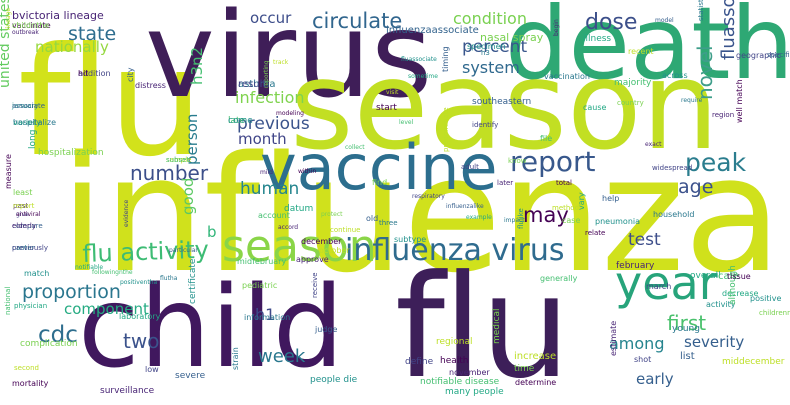  I want to click on word-childnthe: childnthe, so click(31, 25).